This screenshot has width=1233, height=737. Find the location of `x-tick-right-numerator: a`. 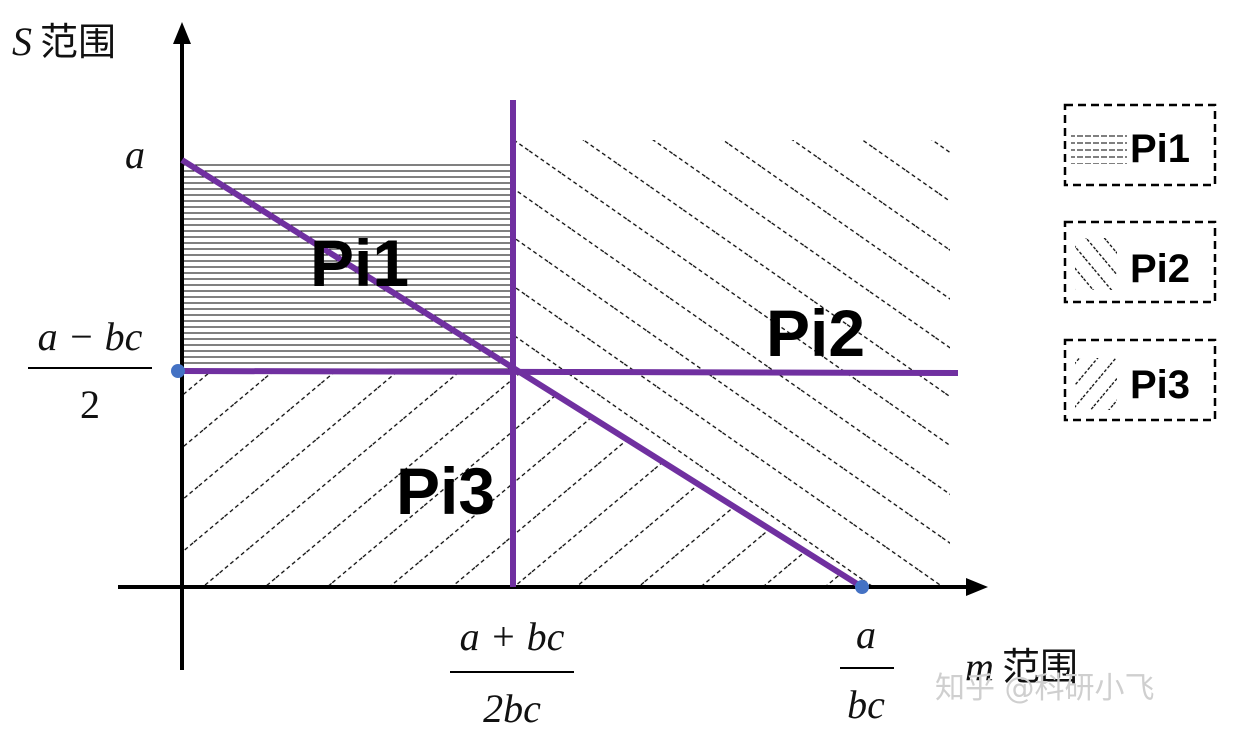

x-tick-right-numerator: a is located at coordinates (866, 634).